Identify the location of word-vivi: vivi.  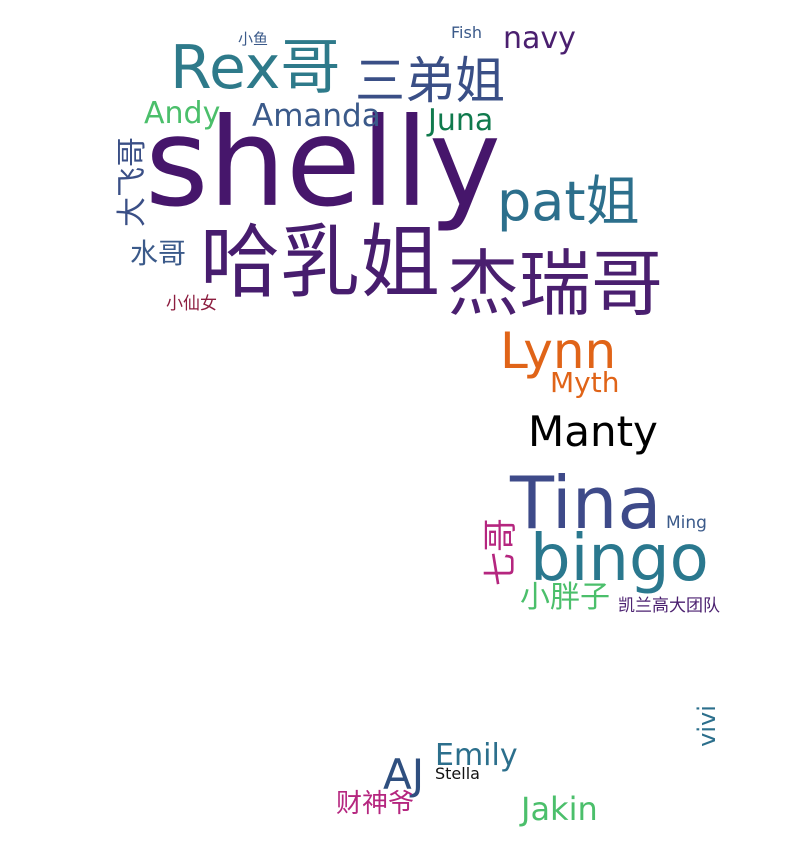
(706, 726).